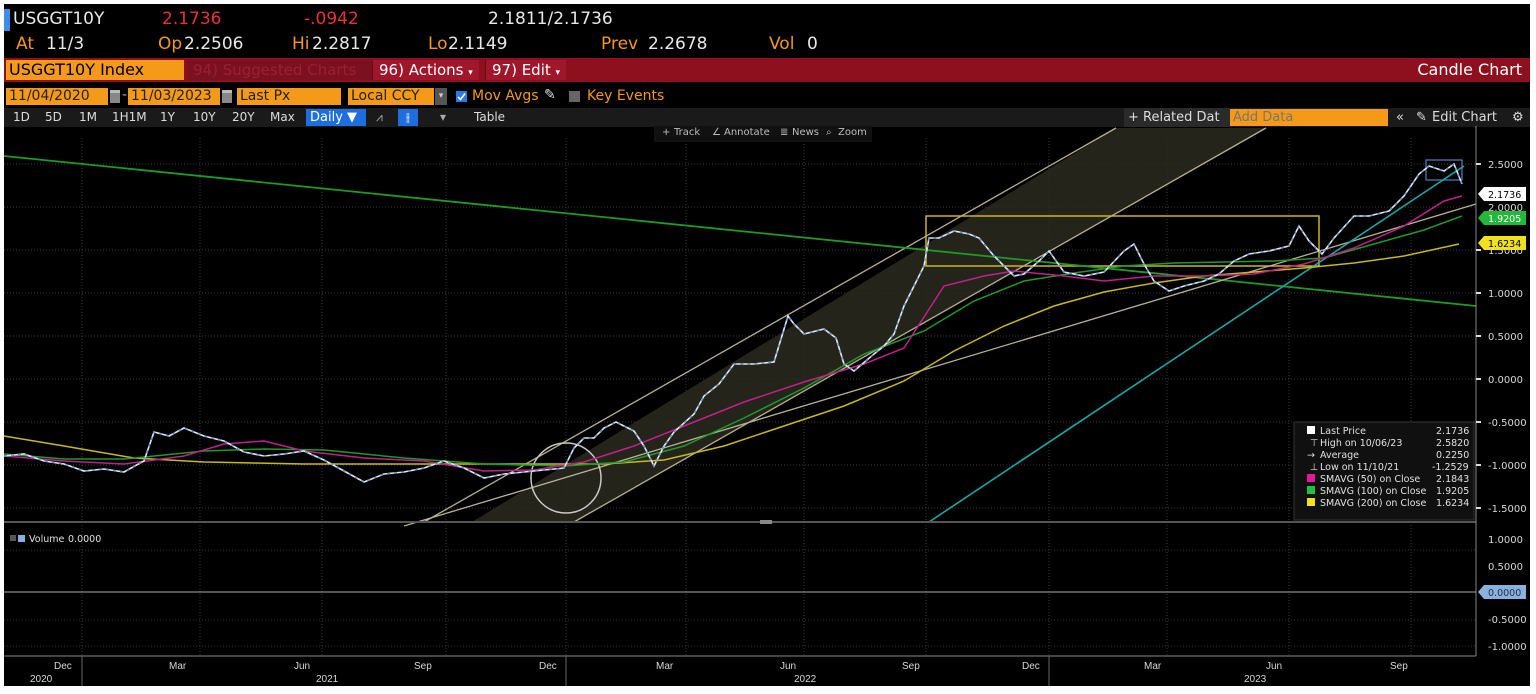 This screenshot has height=694, width=1536. I want to click on svg-text: Jun, so click(302, 666).